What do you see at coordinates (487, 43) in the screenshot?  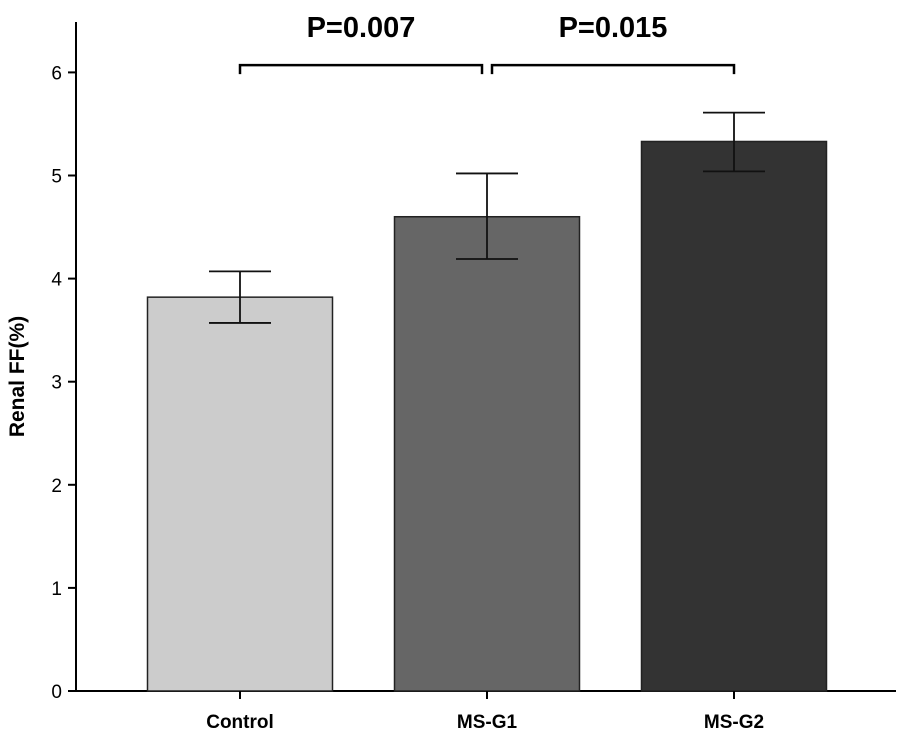 I see `annotations-group: P=0.007 P=0.015` at bounding box center [487, 43].